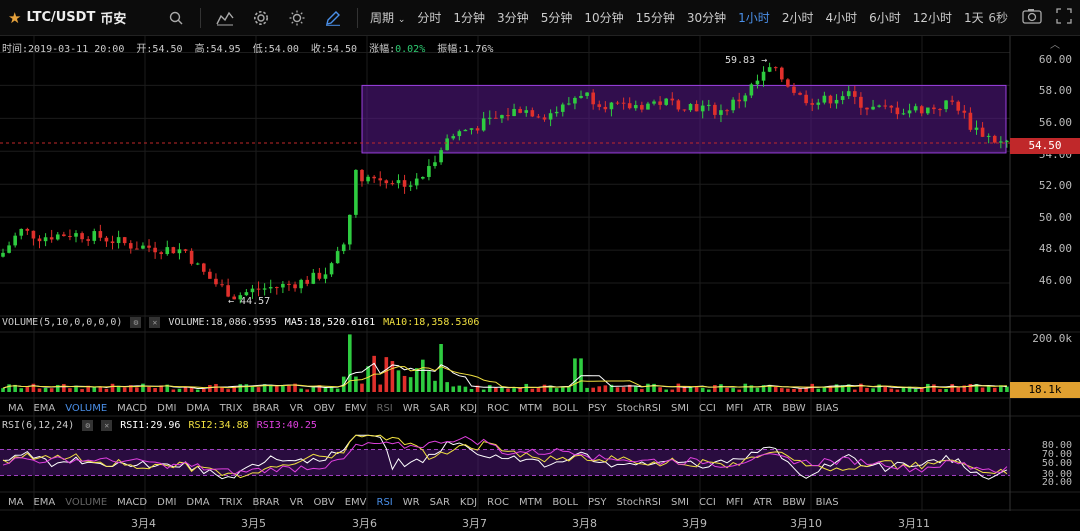 The image size is (1080, 531). I want to click on collapse-chevron-icon: ︿, so click(1055, 45).